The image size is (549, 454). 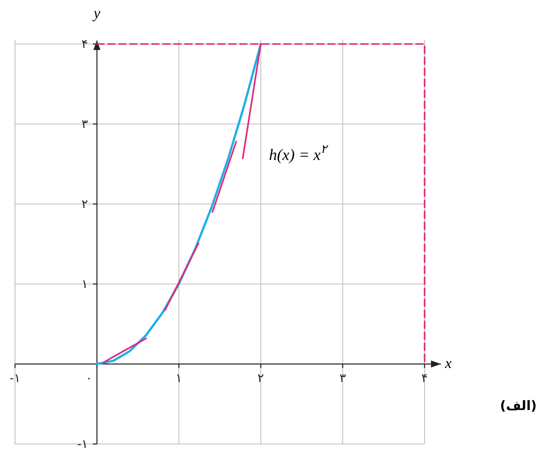 What do you see at coordinates (89, 378) in the screenshot?
I see `x-tick-label: ۰` at bounding box center [89, 378].